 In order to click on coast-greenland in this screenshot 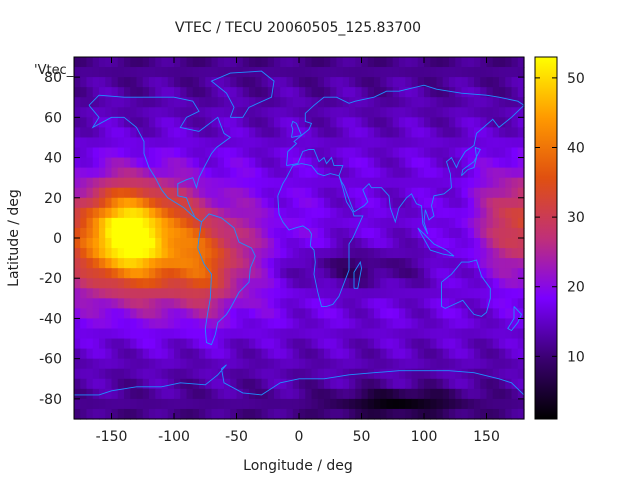, I will do `click(242, 94)`.